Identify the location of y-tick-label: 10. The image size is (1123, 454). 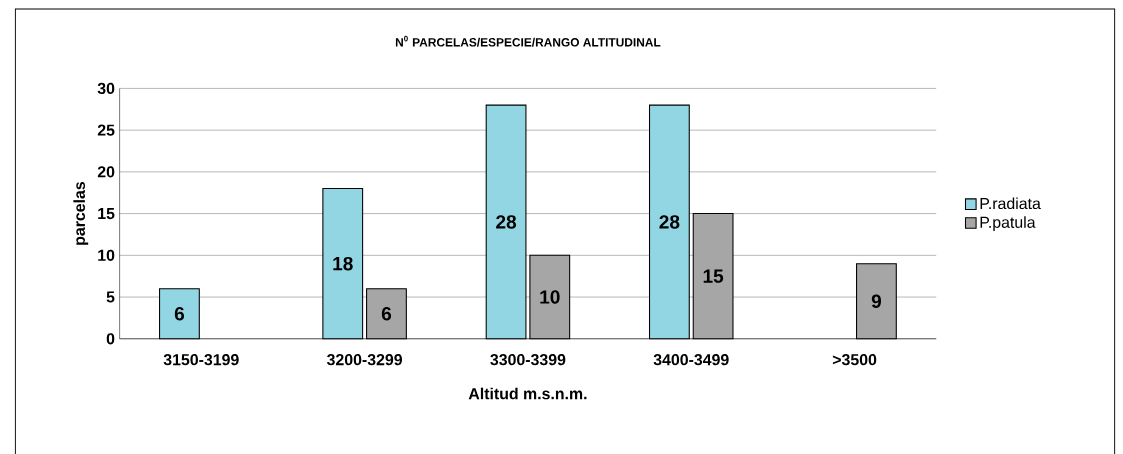
(106, 255).